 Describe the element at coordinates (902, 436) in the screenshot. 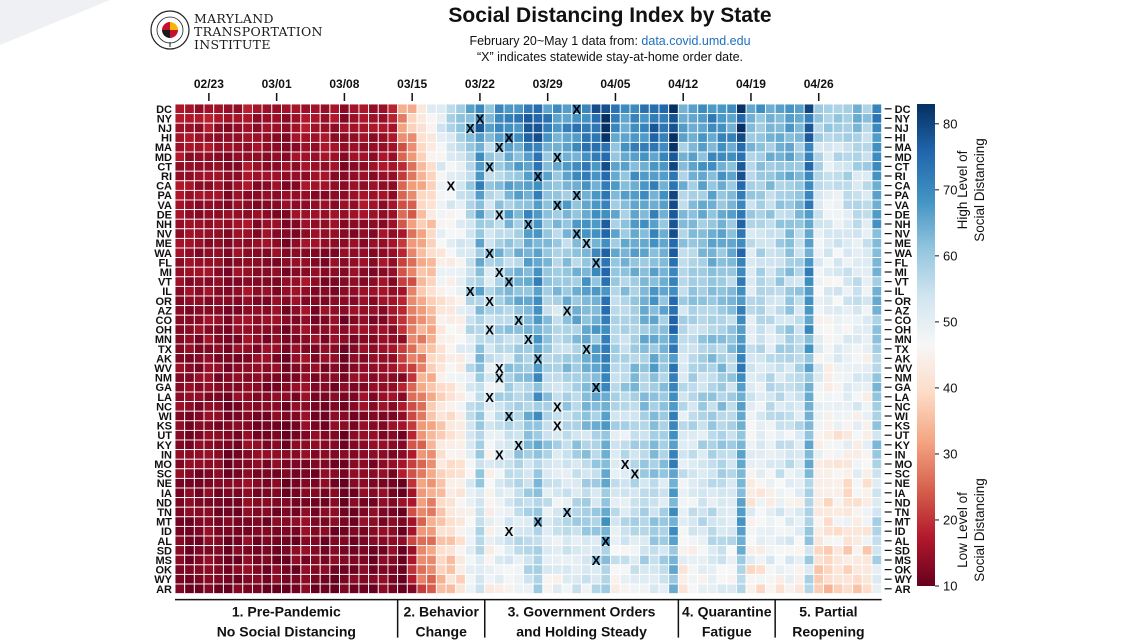

I see `y-tick-label-right: UT` at that location.